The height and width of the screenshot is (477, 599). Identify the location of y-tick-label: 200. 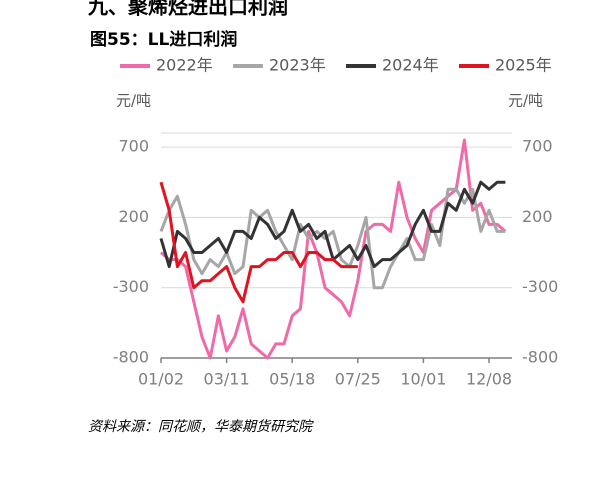
(133, 216).